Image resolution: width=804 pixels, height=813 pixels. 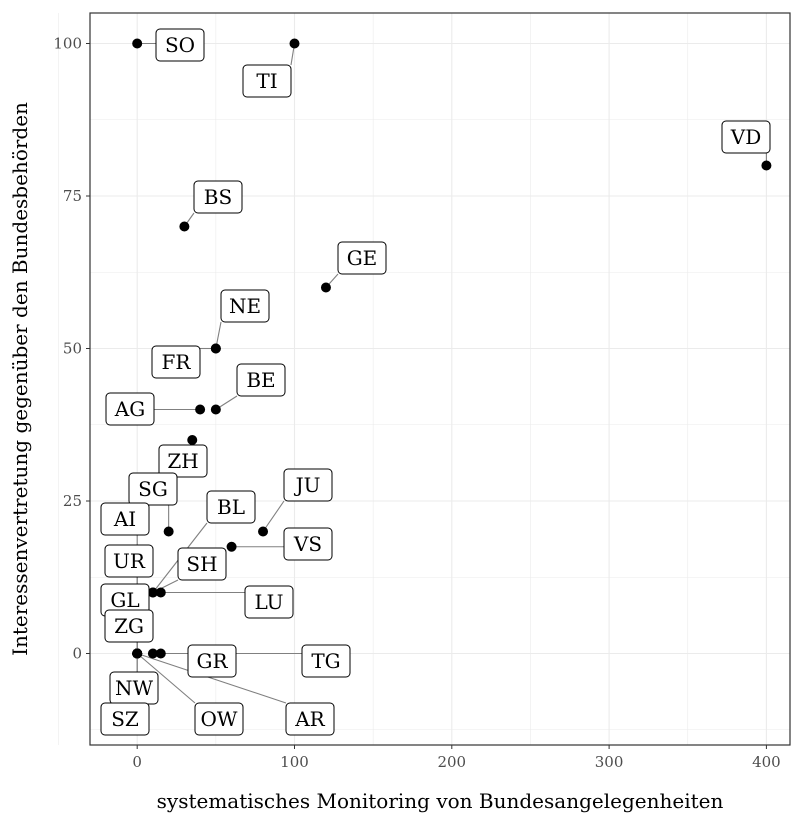 I want to click on point-label: ZH, so click(x=182, y=461).